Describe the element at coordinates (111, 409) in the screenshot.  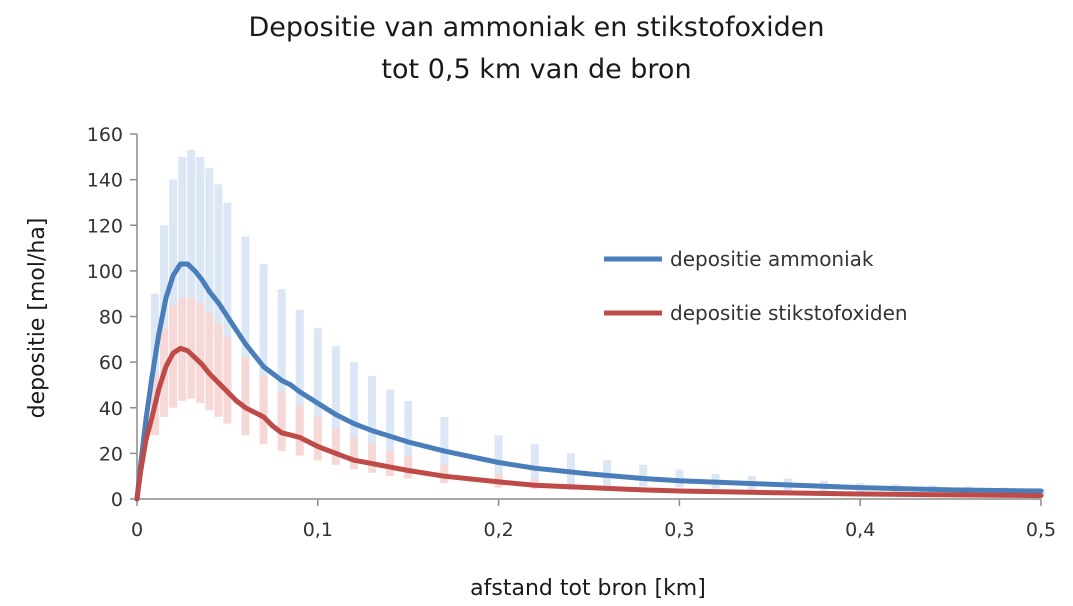
I see `y-tick-label: 40` at that location.